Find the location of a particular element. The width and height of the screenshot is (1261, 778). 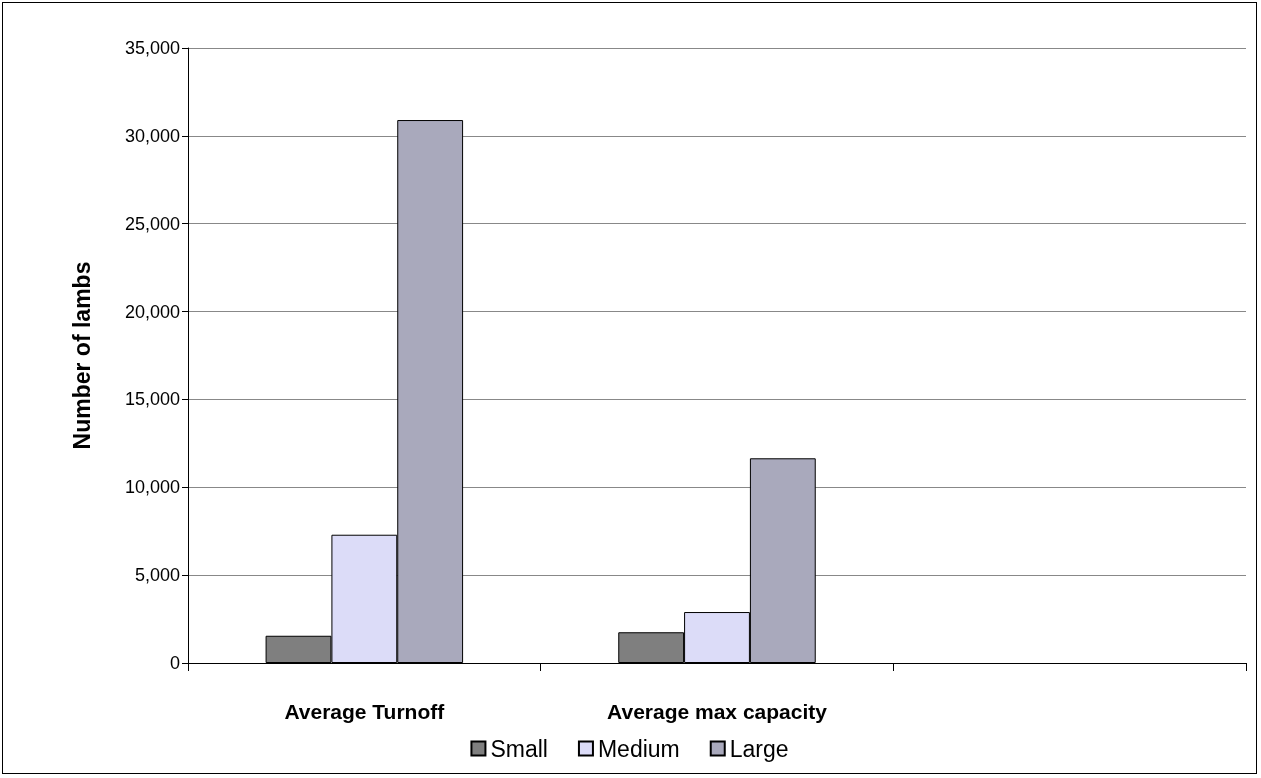

legend-label: Large is located at coordinates (759, 748).